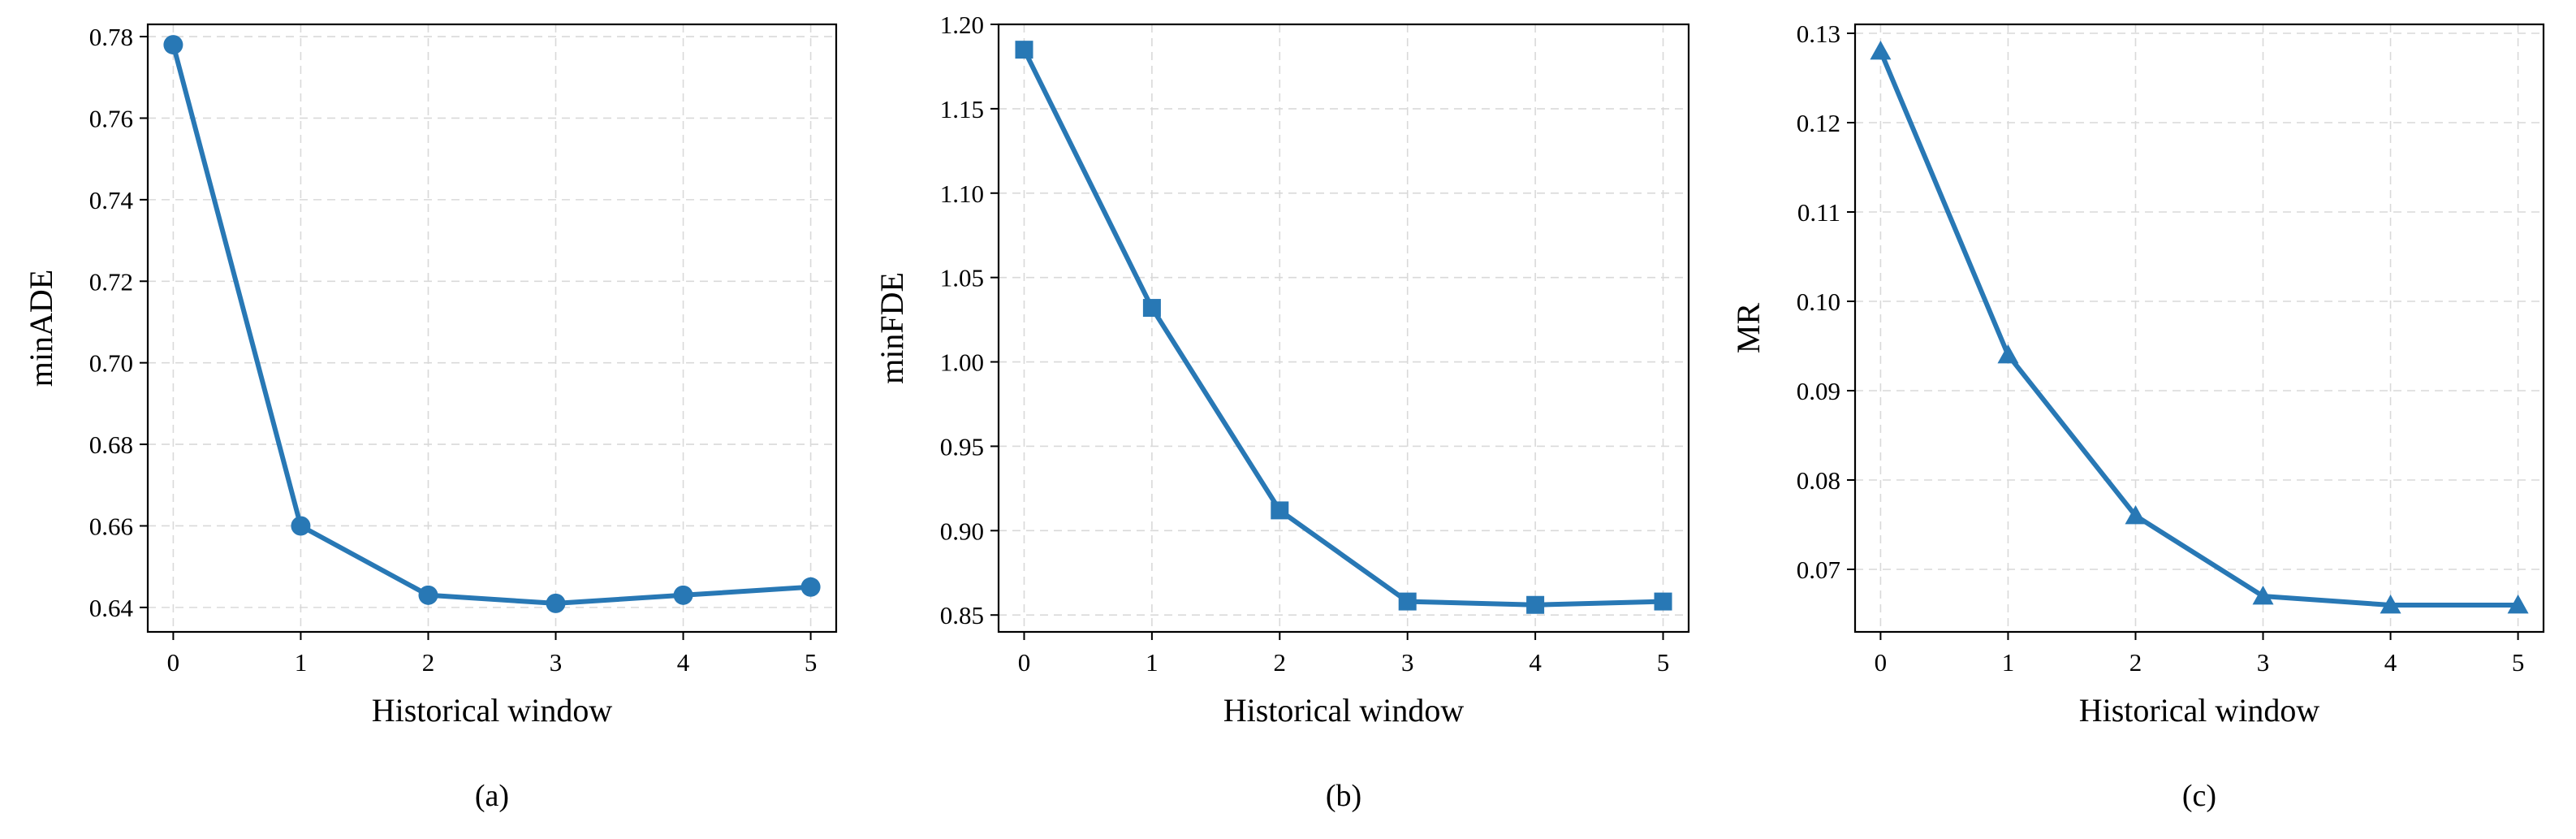 This screenshot has width=2576, height=839. I want to click on y-tick-label: 1.00, so click(962, 362).